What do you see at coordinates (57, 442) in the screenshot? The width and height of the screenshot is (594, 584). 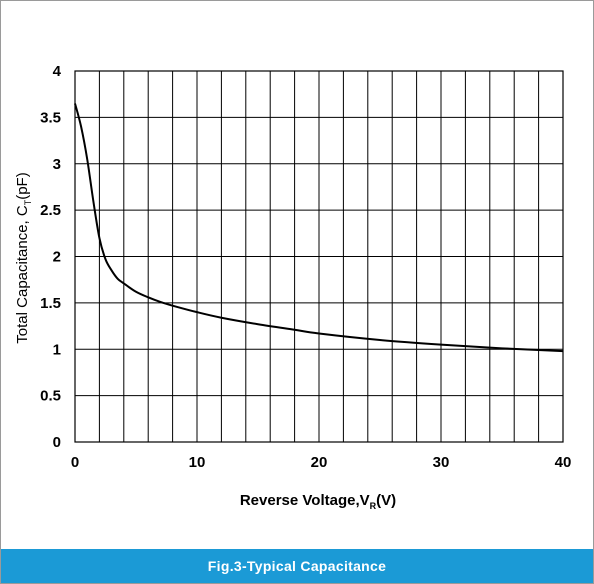 I see `y-tick-label: 0` at bounding box center [57, 442].